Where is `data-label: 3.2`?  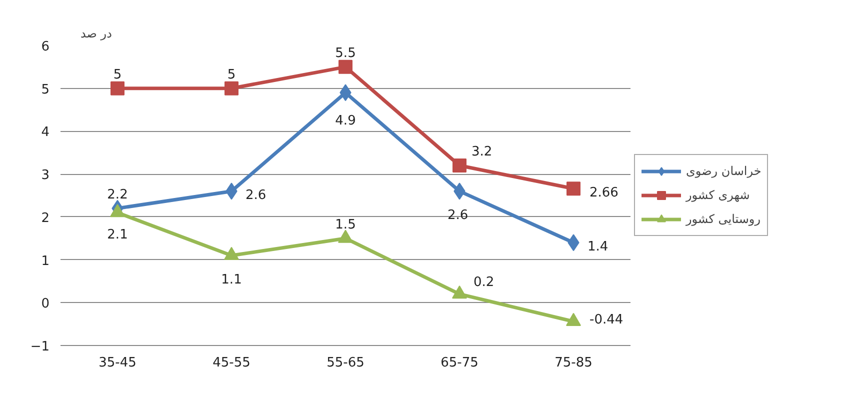 data-label: 3.2 is located at coordinates (482, 152).